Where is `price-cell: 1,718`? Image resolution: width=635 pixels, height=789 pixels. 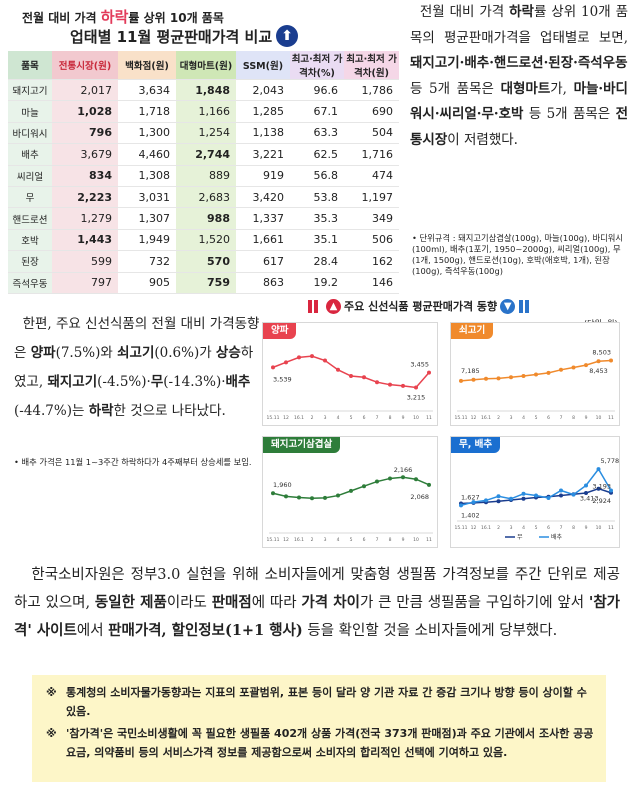
price-cell: 1,718 is located at coordinates (154, 112).